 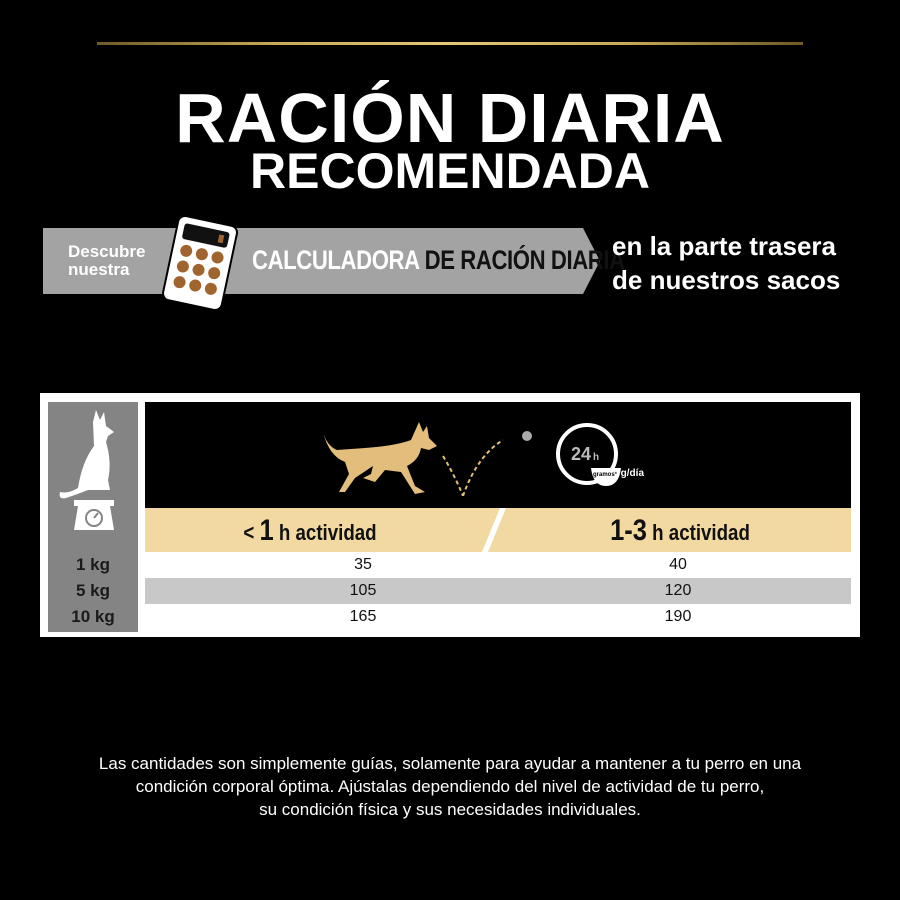 What do you see at coordinates (450, 43) in the screenshot?
I see `gold-divider` at bounding box center [450, 43].